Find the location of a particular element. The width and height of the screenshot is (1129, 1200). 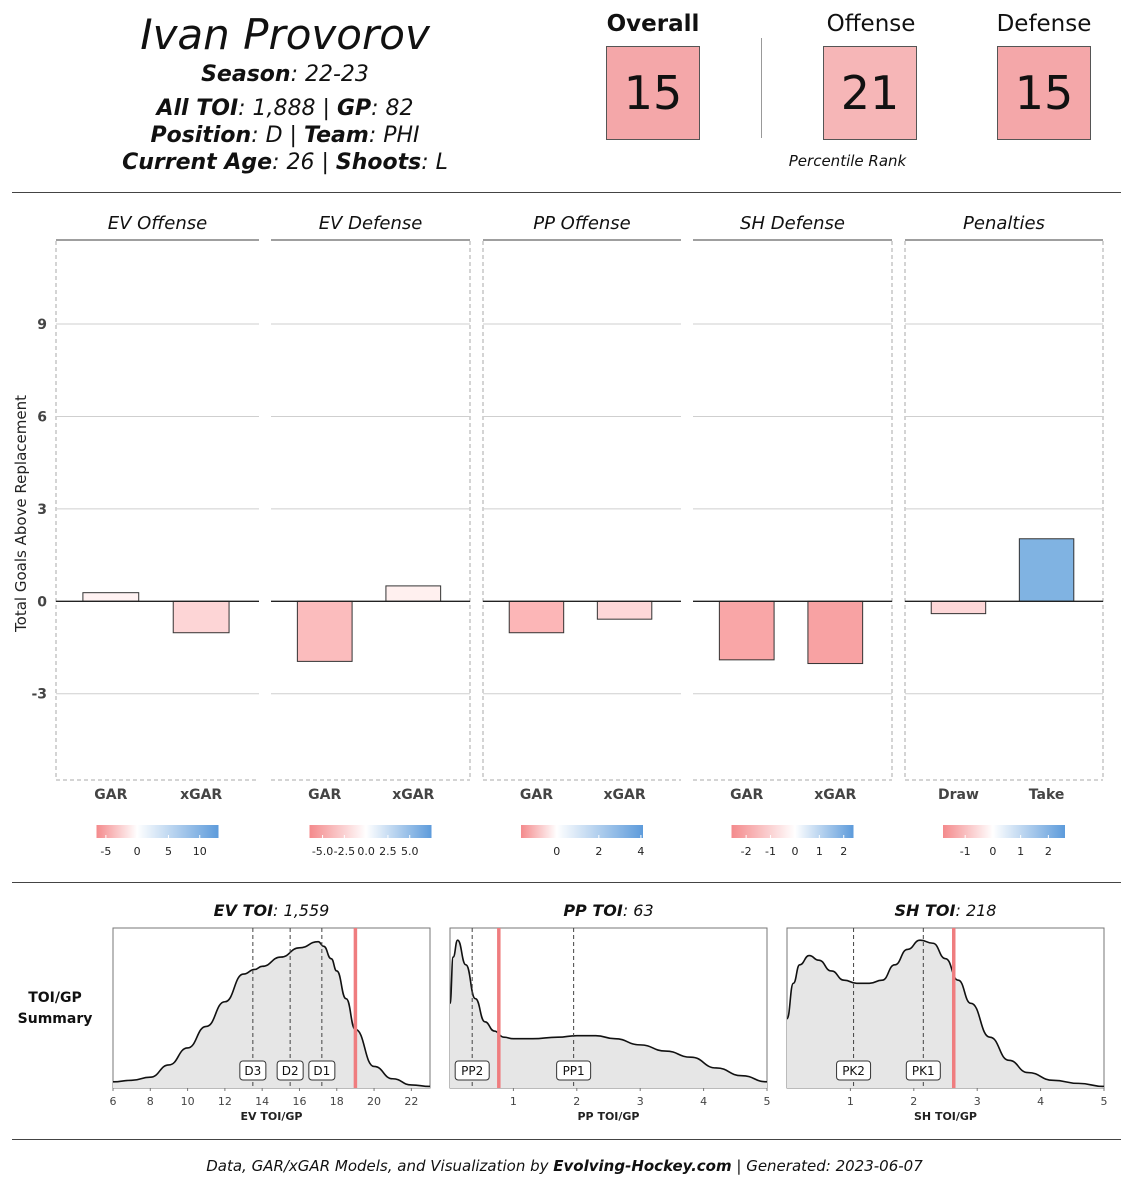

position-team-line: Position: D | Team: PHI is located at coordinates (285, 135).